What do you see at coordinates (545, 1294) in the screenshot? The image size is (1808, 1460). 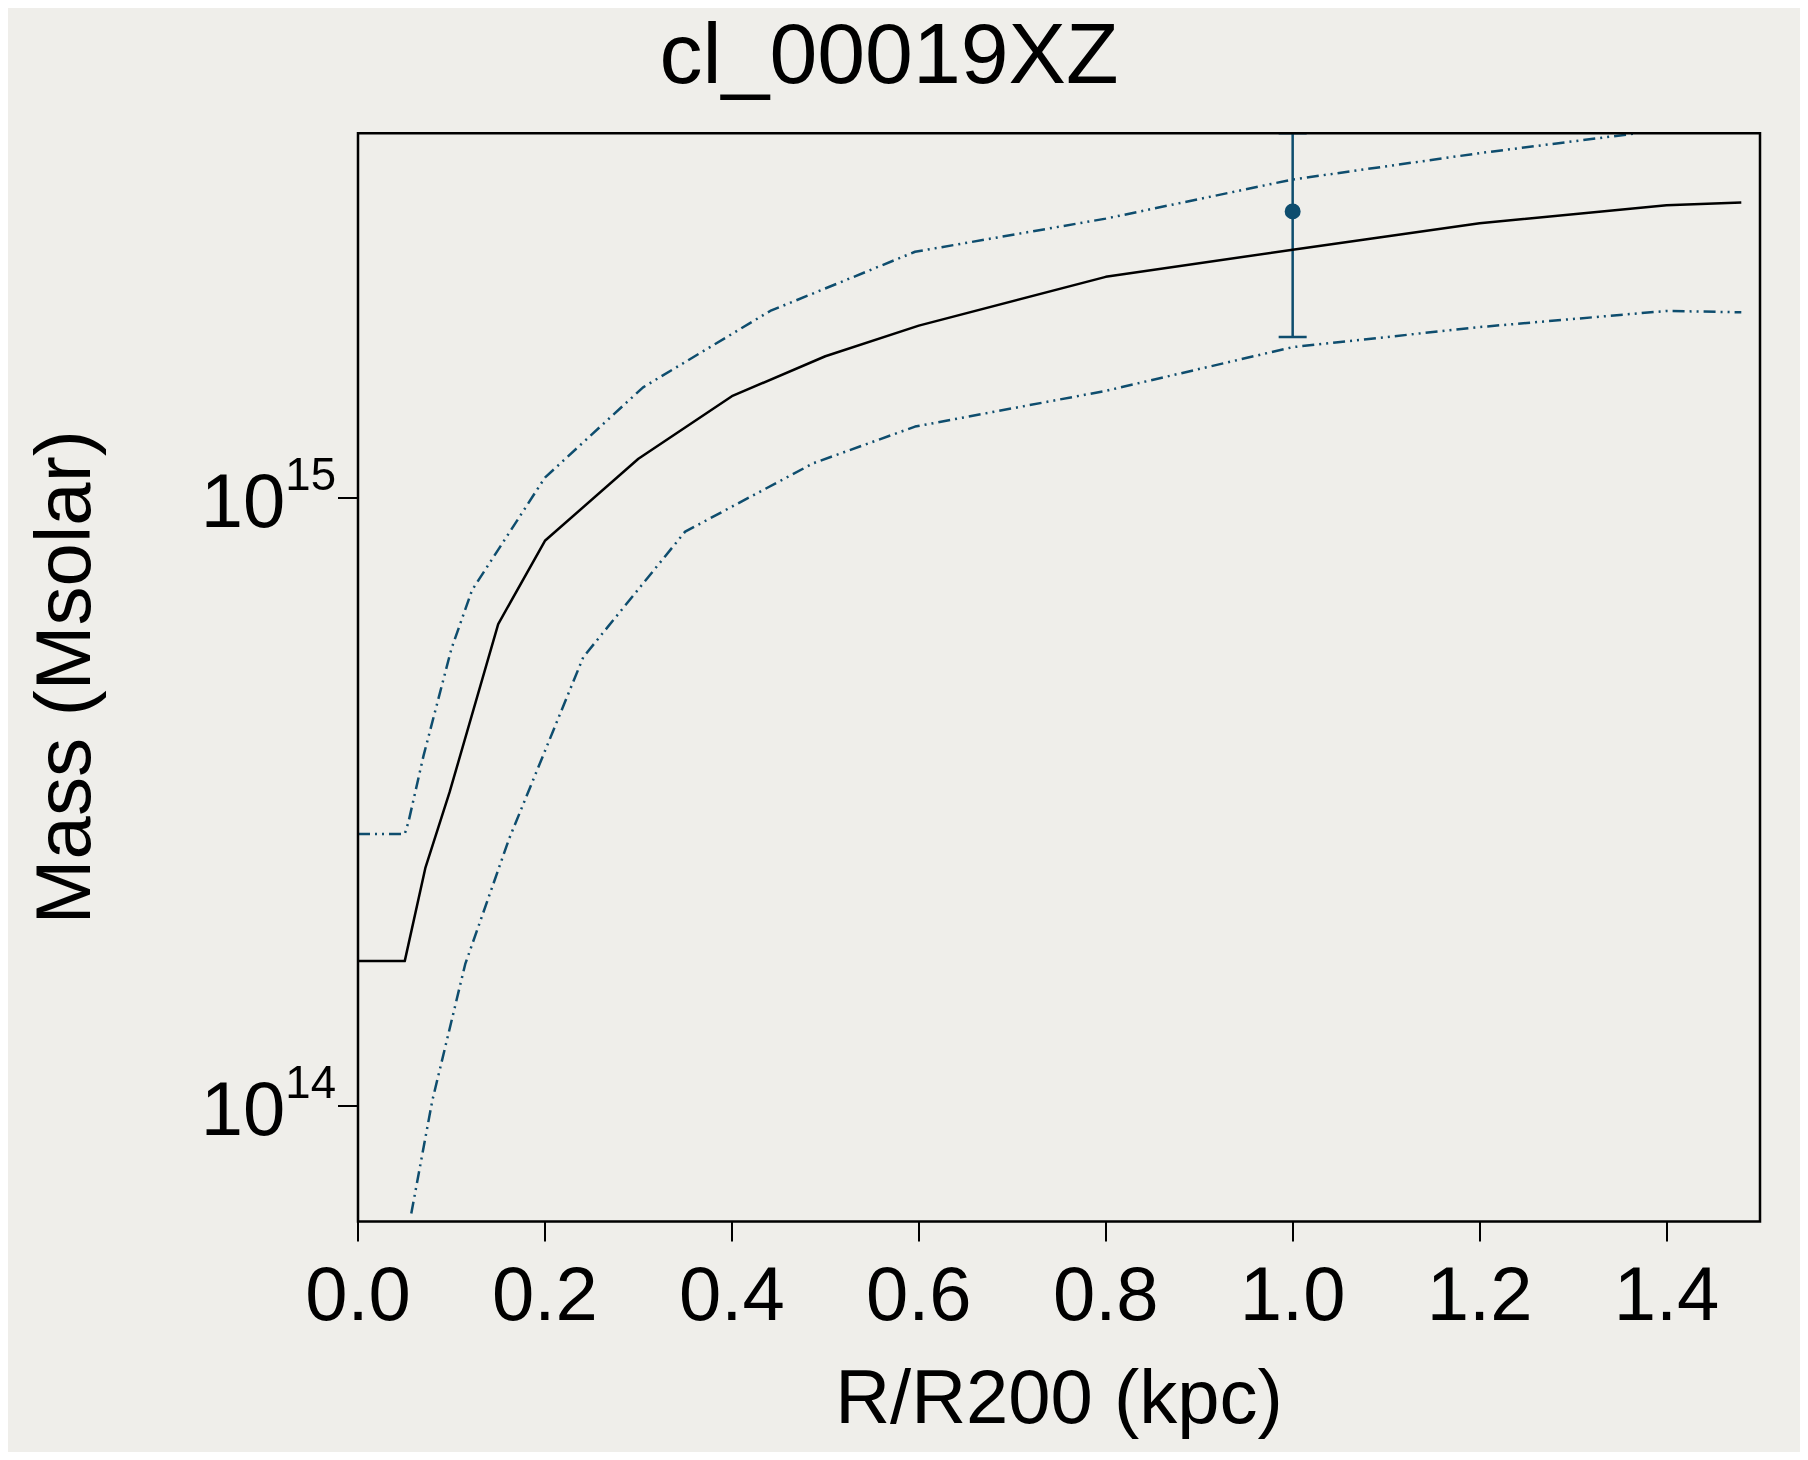 I see `x-tick-label: 0.2` at bounding box center [545, 1294].